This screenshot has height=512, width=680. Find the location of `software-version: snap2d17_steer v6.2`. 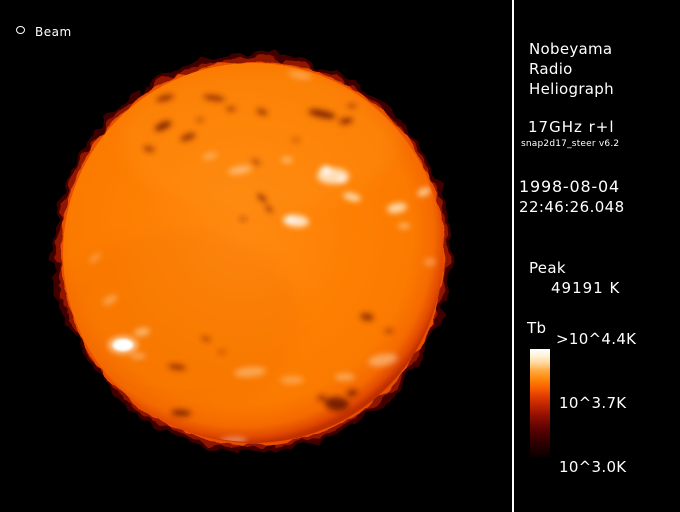

software-version: snap2d17_steer v6.2 is located at coordinates (570, 144).